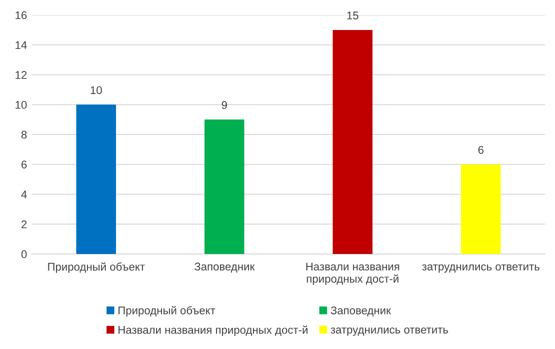 The image size is (555, 349). I want to click on data-label: 10, so click(96, 90).